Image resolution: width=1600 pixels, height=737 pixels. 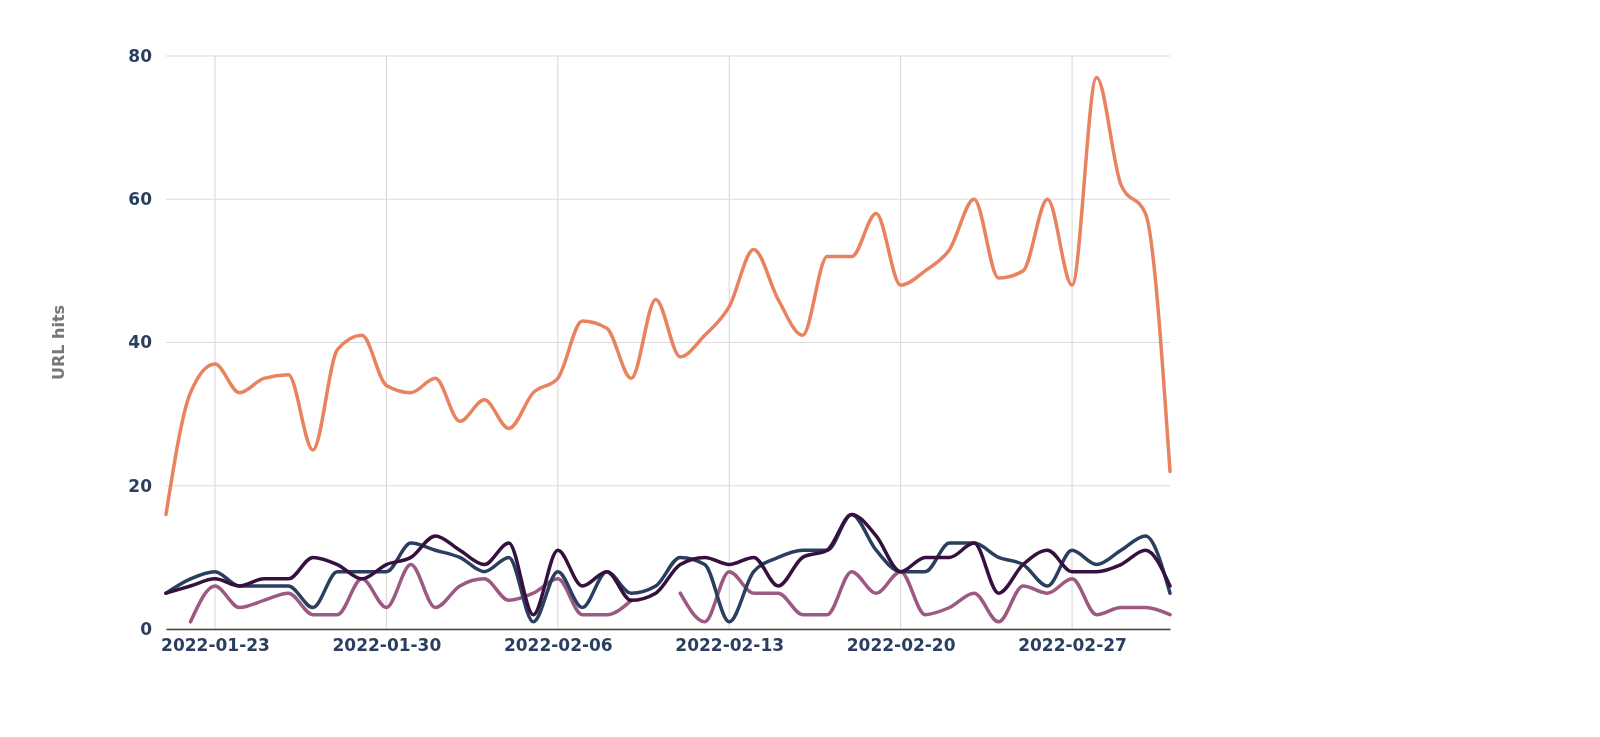 I want to click on y-tick-label: 20, so click(x=140, y=485).